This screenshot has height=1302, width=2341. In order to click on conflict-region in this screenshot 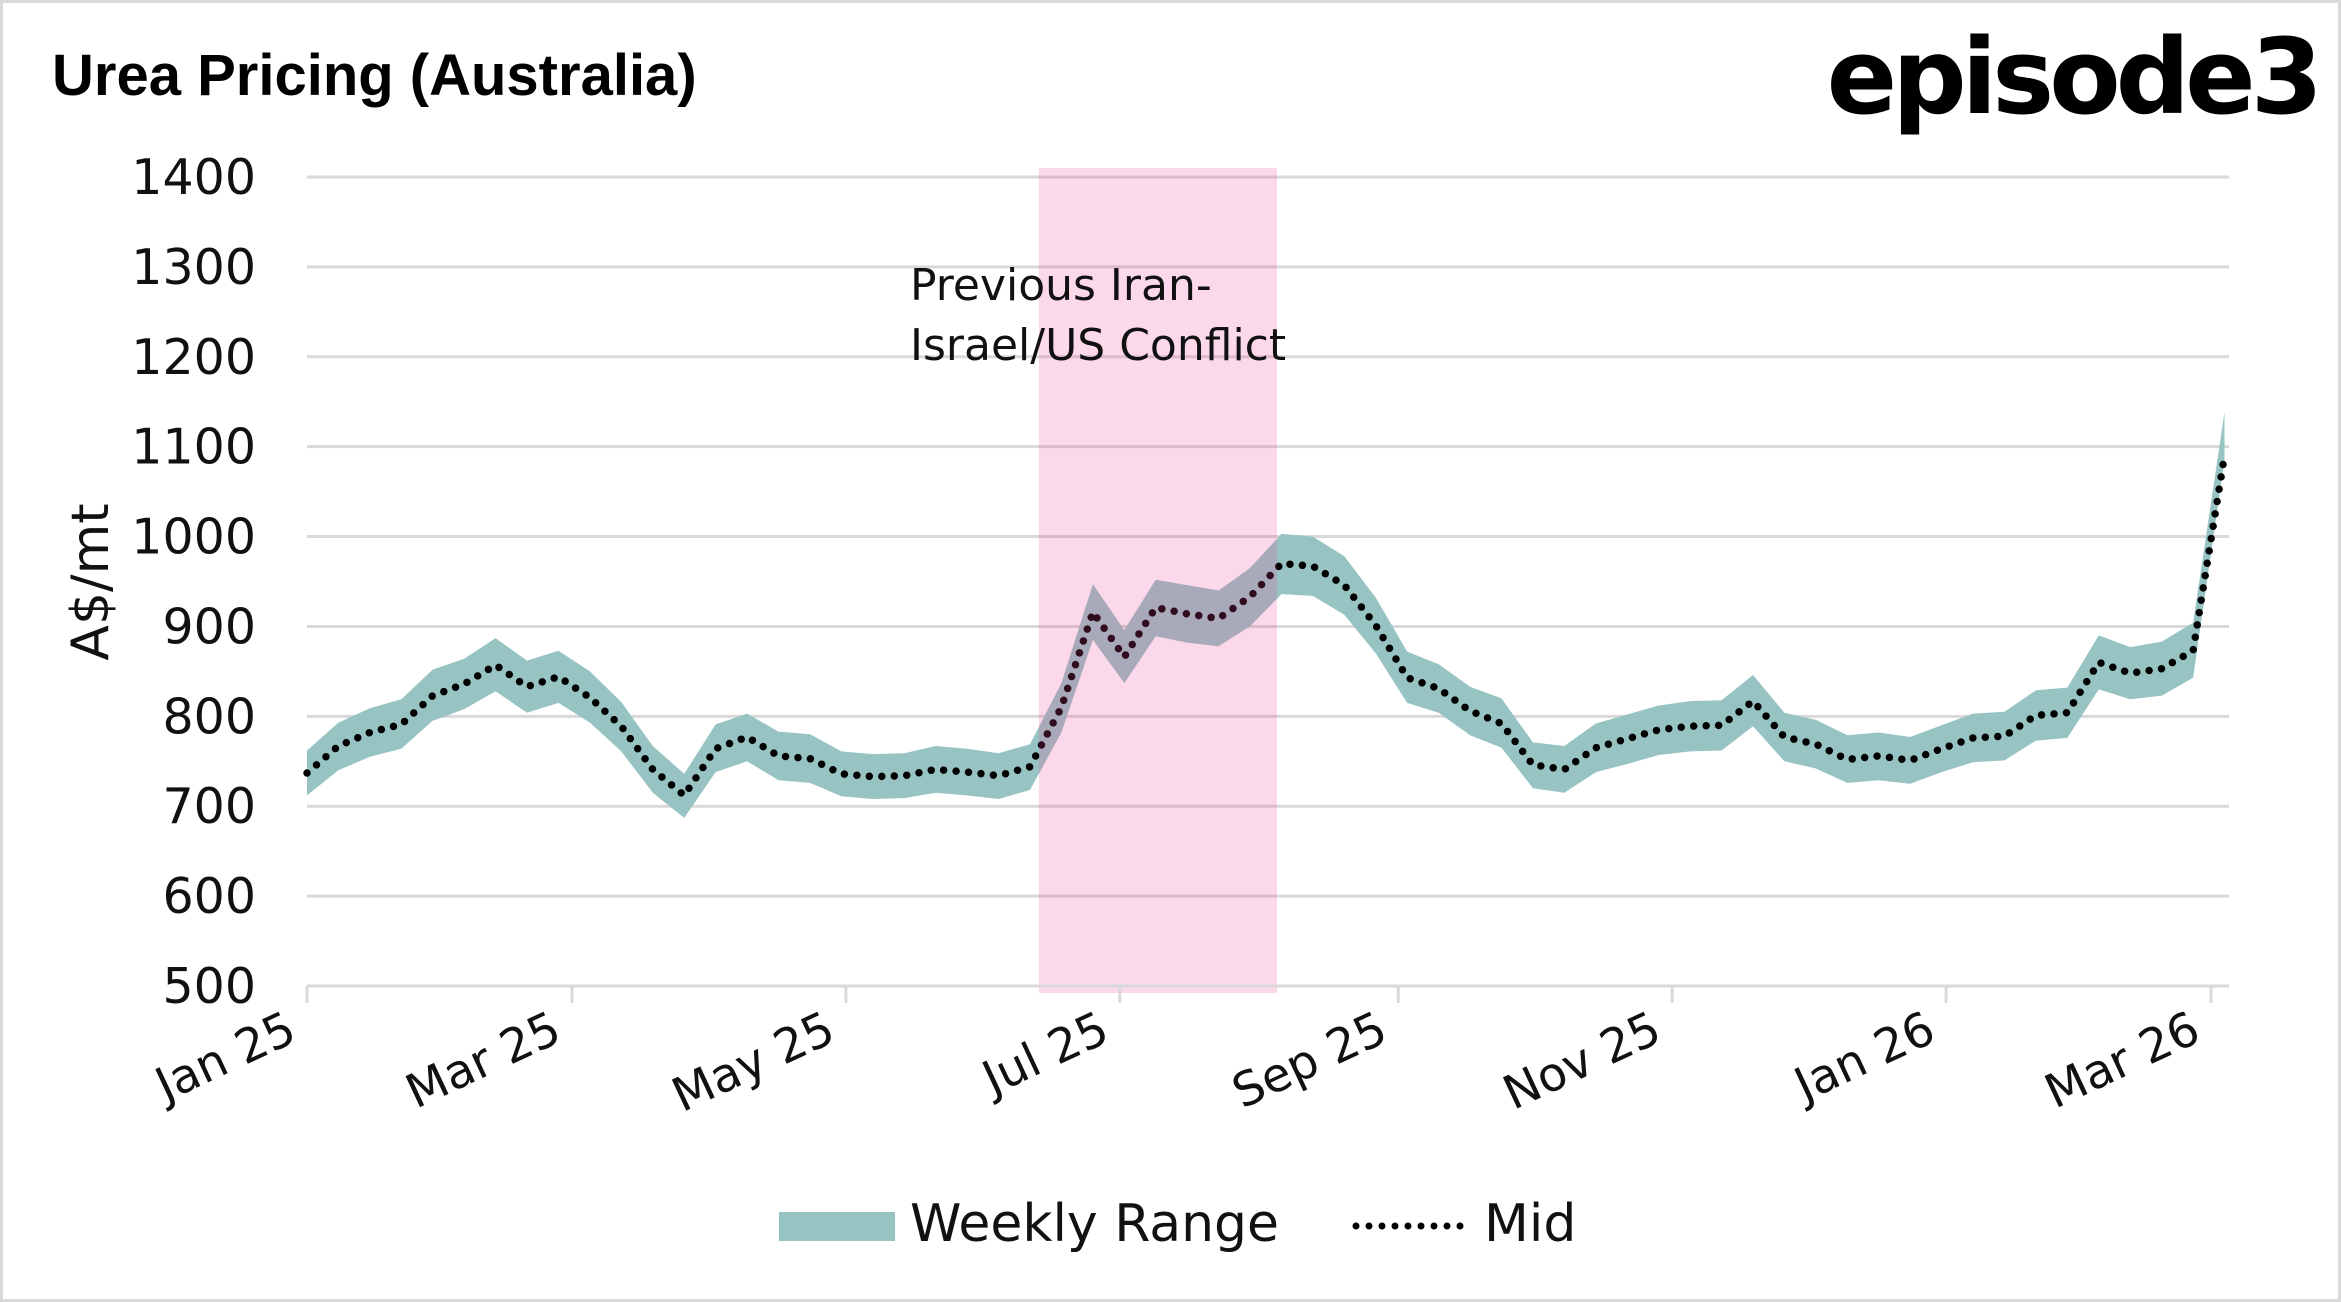, I will do `click(1157, 580)`.